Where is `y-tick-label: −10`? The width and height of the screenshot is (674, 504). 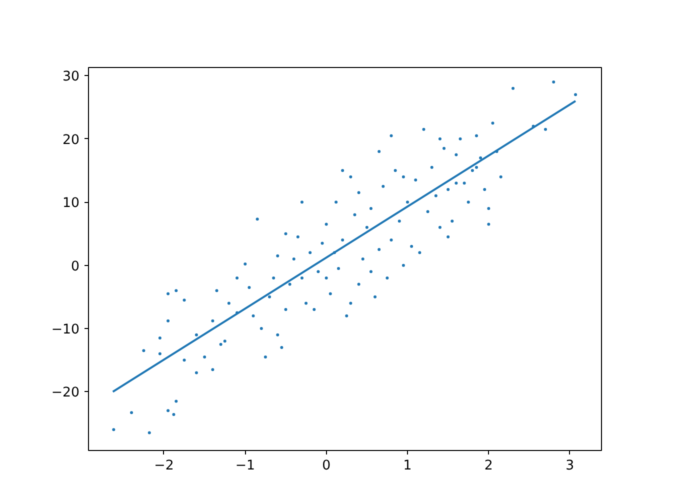
y-tick-label: −10 is located at coordinates (65, 330).